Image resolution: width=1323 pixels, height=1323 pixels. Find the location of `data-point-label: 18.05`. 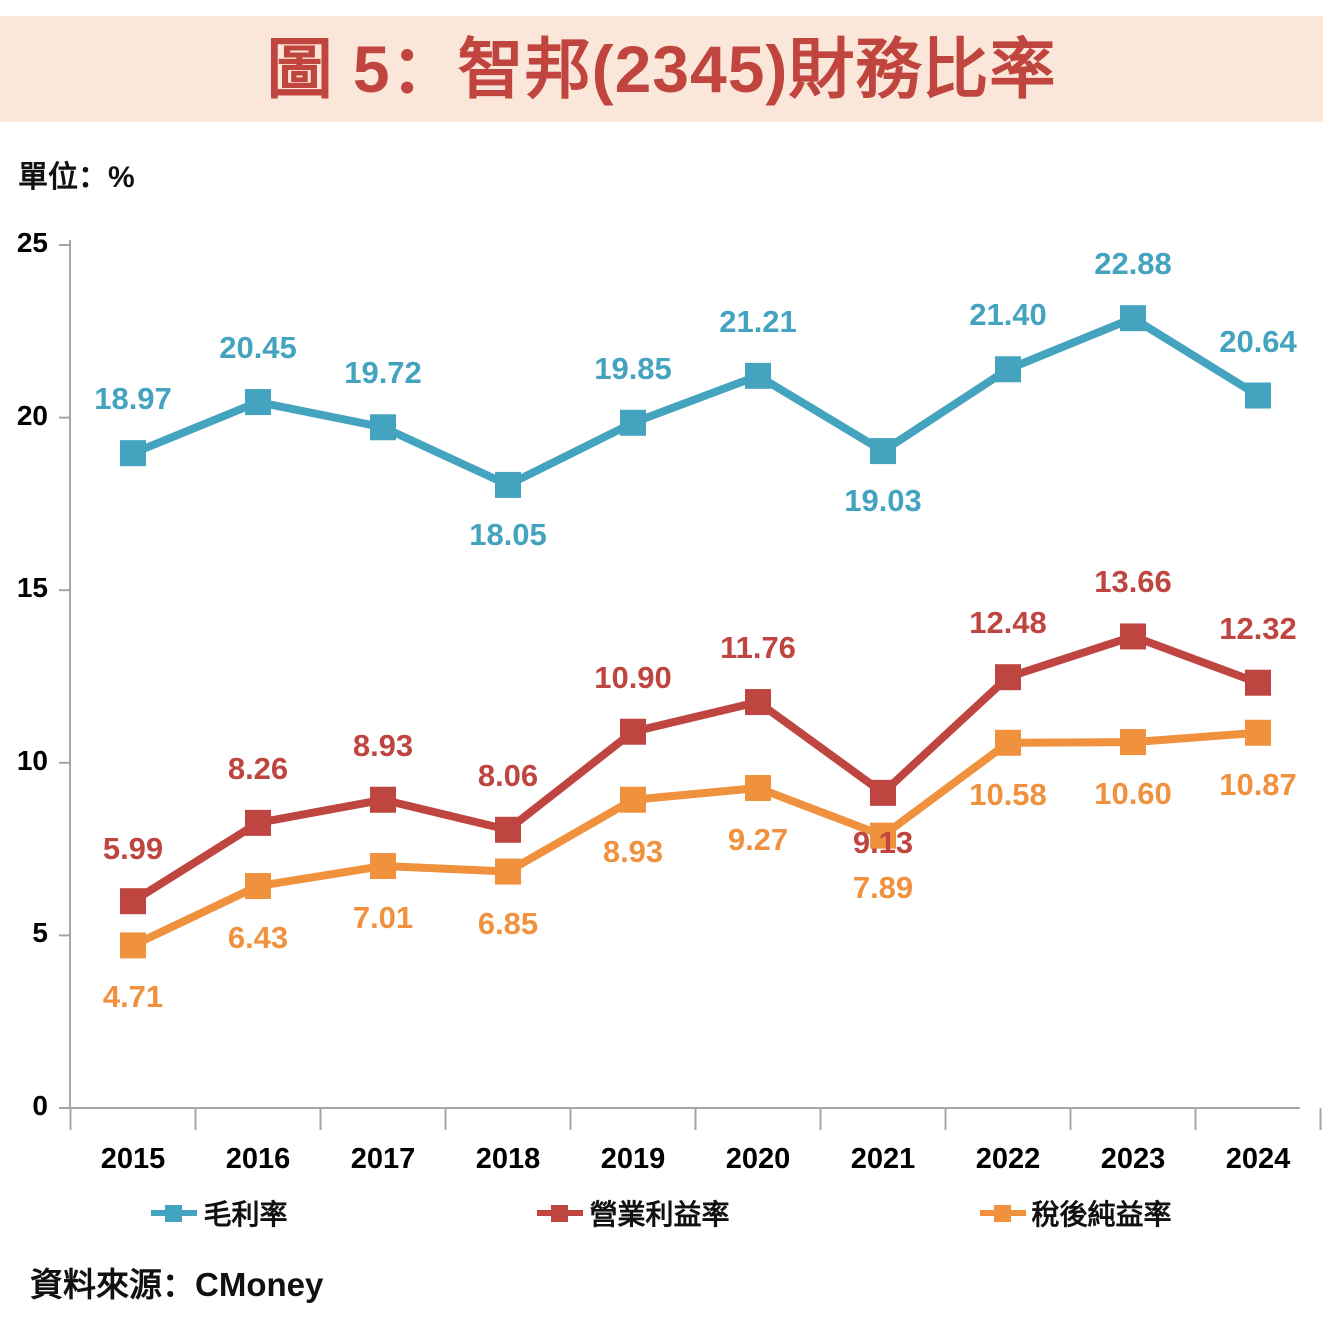

data-point-label: 18.05 is located at coordinates (508, 534).